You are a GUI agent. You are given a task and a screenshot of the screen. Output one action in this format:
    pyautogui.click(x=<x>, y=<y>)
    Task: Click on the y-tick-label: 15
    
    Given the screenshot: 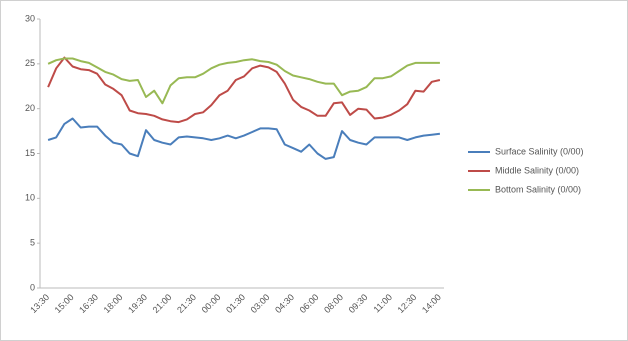 What is the action you would take?
    pyautogui.click(x=30, y=153)
    